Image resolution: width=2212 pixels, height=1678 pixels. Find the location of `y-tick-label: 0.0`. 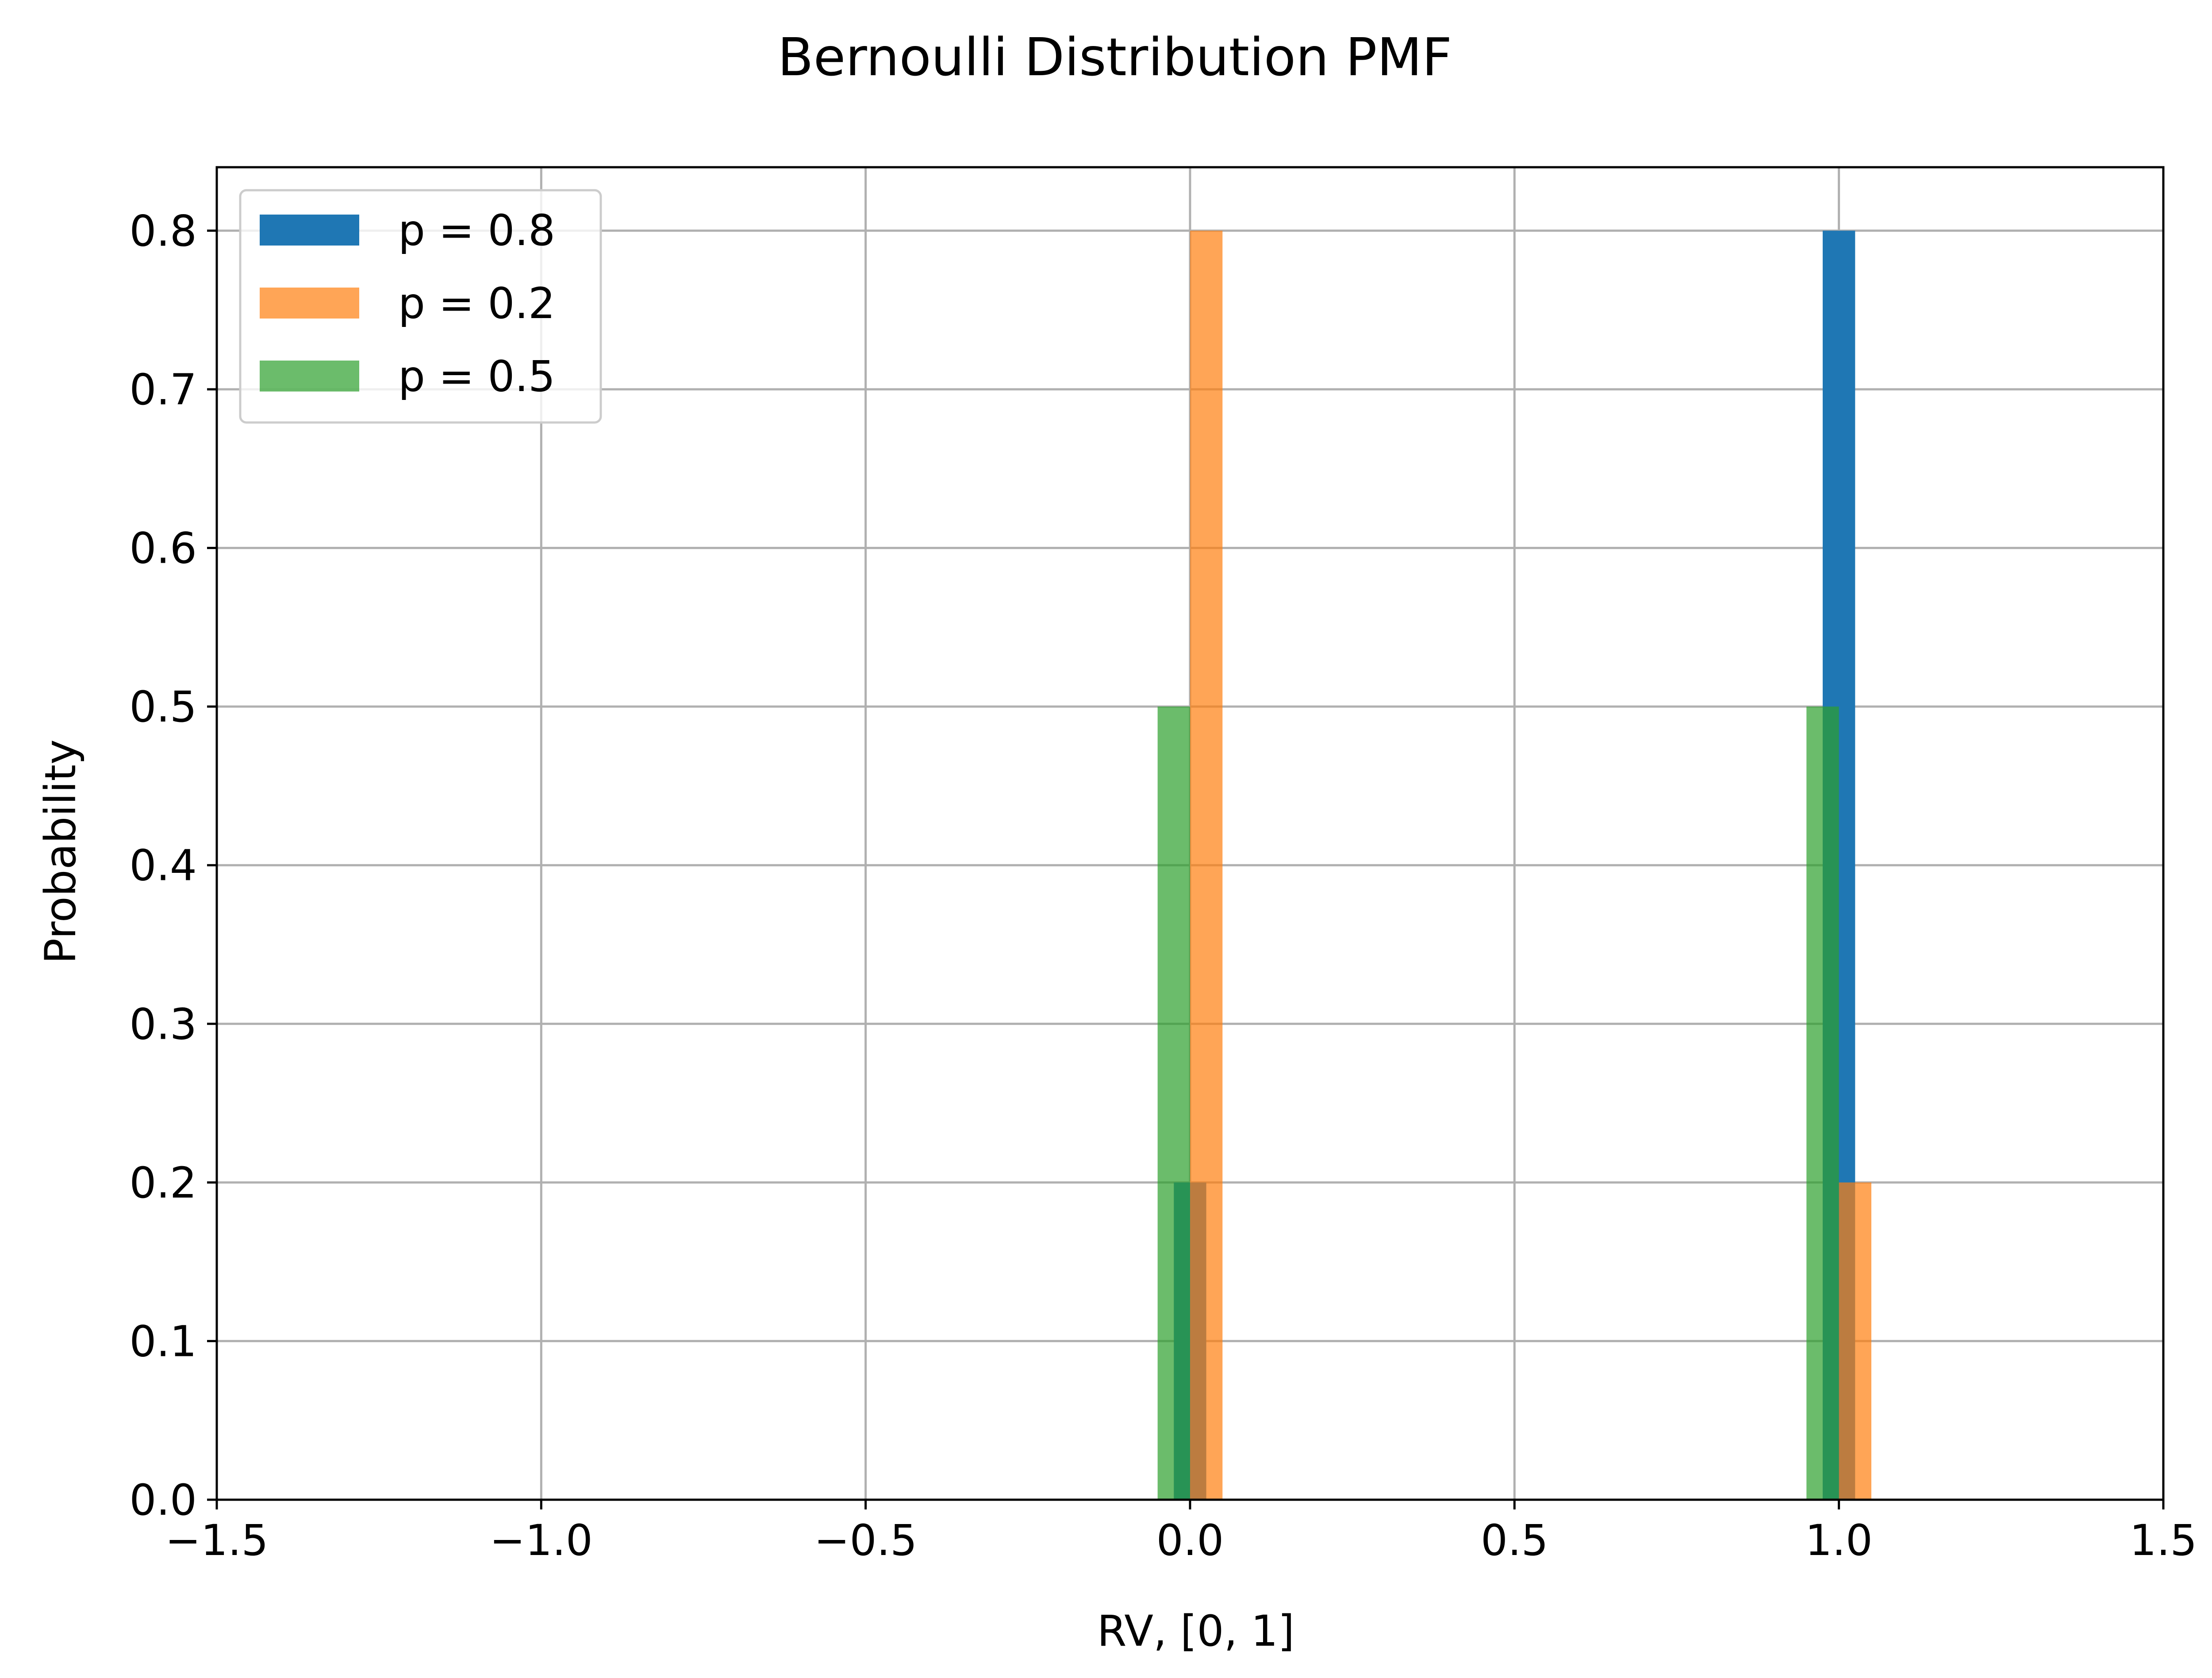

y-tick-label: 0.0 is located at coordinates (163, 1500).